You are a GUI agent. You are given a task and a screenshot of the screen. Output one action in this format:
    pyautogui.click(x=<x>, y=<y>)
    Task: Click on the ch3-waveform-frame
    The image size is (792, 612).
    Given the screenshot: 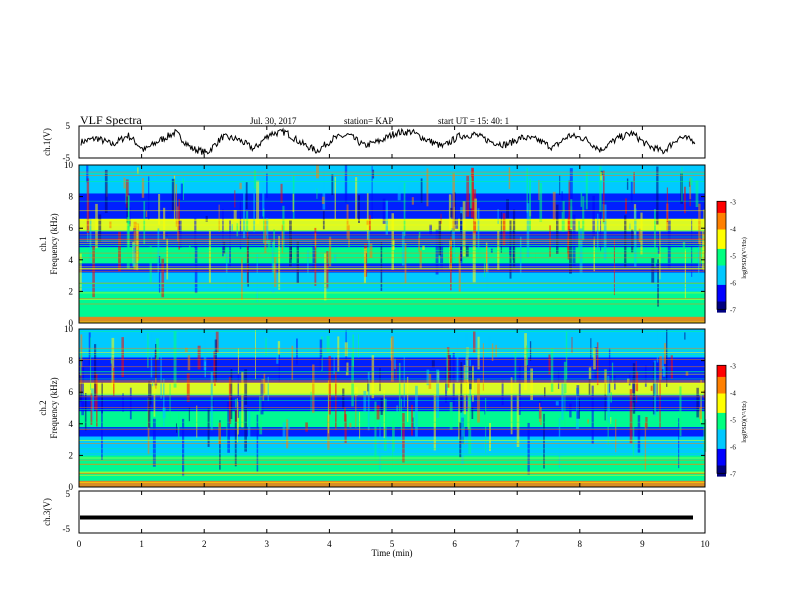 What is the action you would take?
    pyautogui.click(x=392, y=512)
    